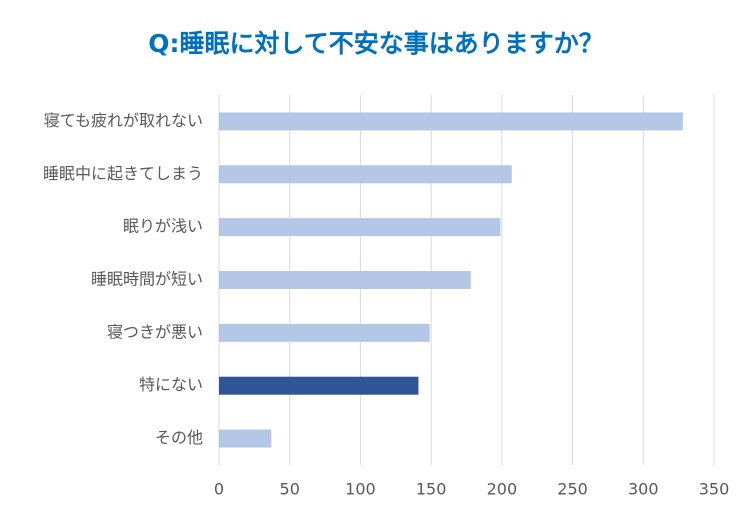  What do you see at coordinates (123, 173) in the screenshot?
I see `y-tick-label: 睡眠中に起きてしまう` at bounding box center [123, 173].